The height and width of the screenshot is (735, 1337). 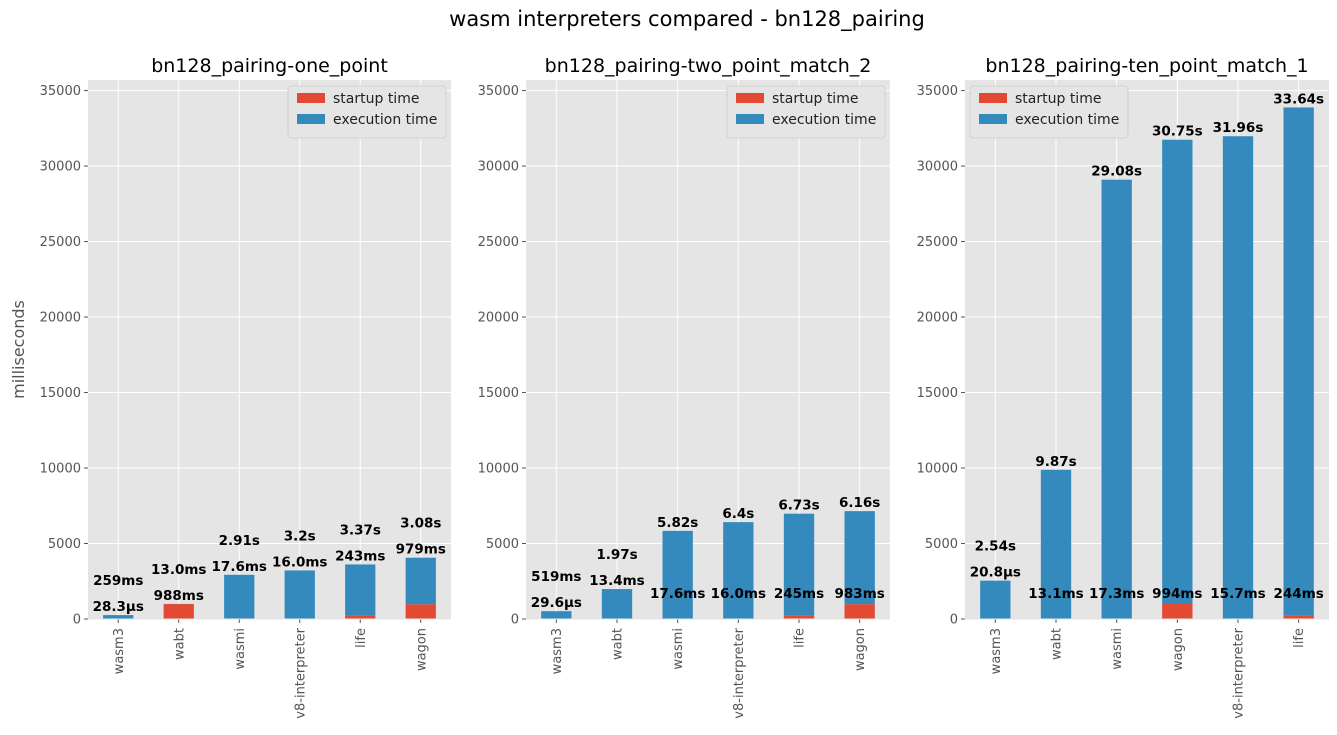 What do you see at coordinates (799, 594) in the screenshot?
I see `data-label-startup: 245ms` at bounding box center [799, 594].